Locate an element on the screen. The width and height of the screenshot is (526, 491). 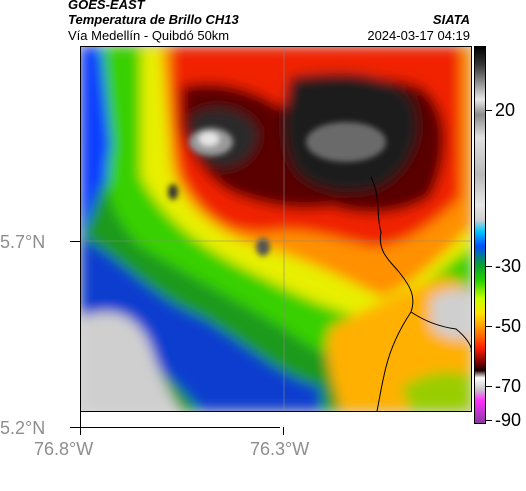
colorbar is located at coordinates (480, 235).